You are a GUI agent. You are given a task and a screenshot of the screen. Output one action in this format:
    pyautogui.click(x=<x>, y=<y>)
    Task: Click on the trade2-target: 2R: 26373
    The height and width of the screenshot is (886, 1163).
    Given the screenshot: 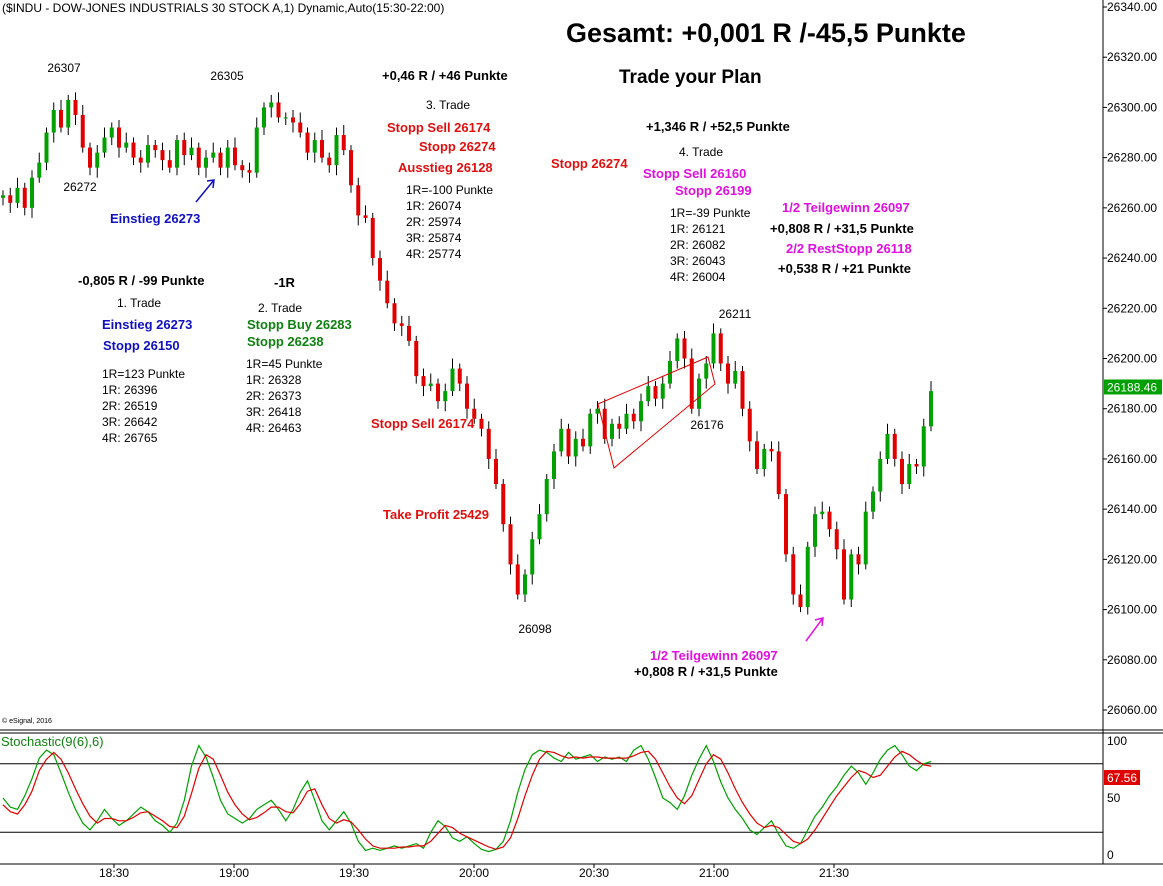 What is the action you would take?
    pyautogui.click(x=274, y=396)
    